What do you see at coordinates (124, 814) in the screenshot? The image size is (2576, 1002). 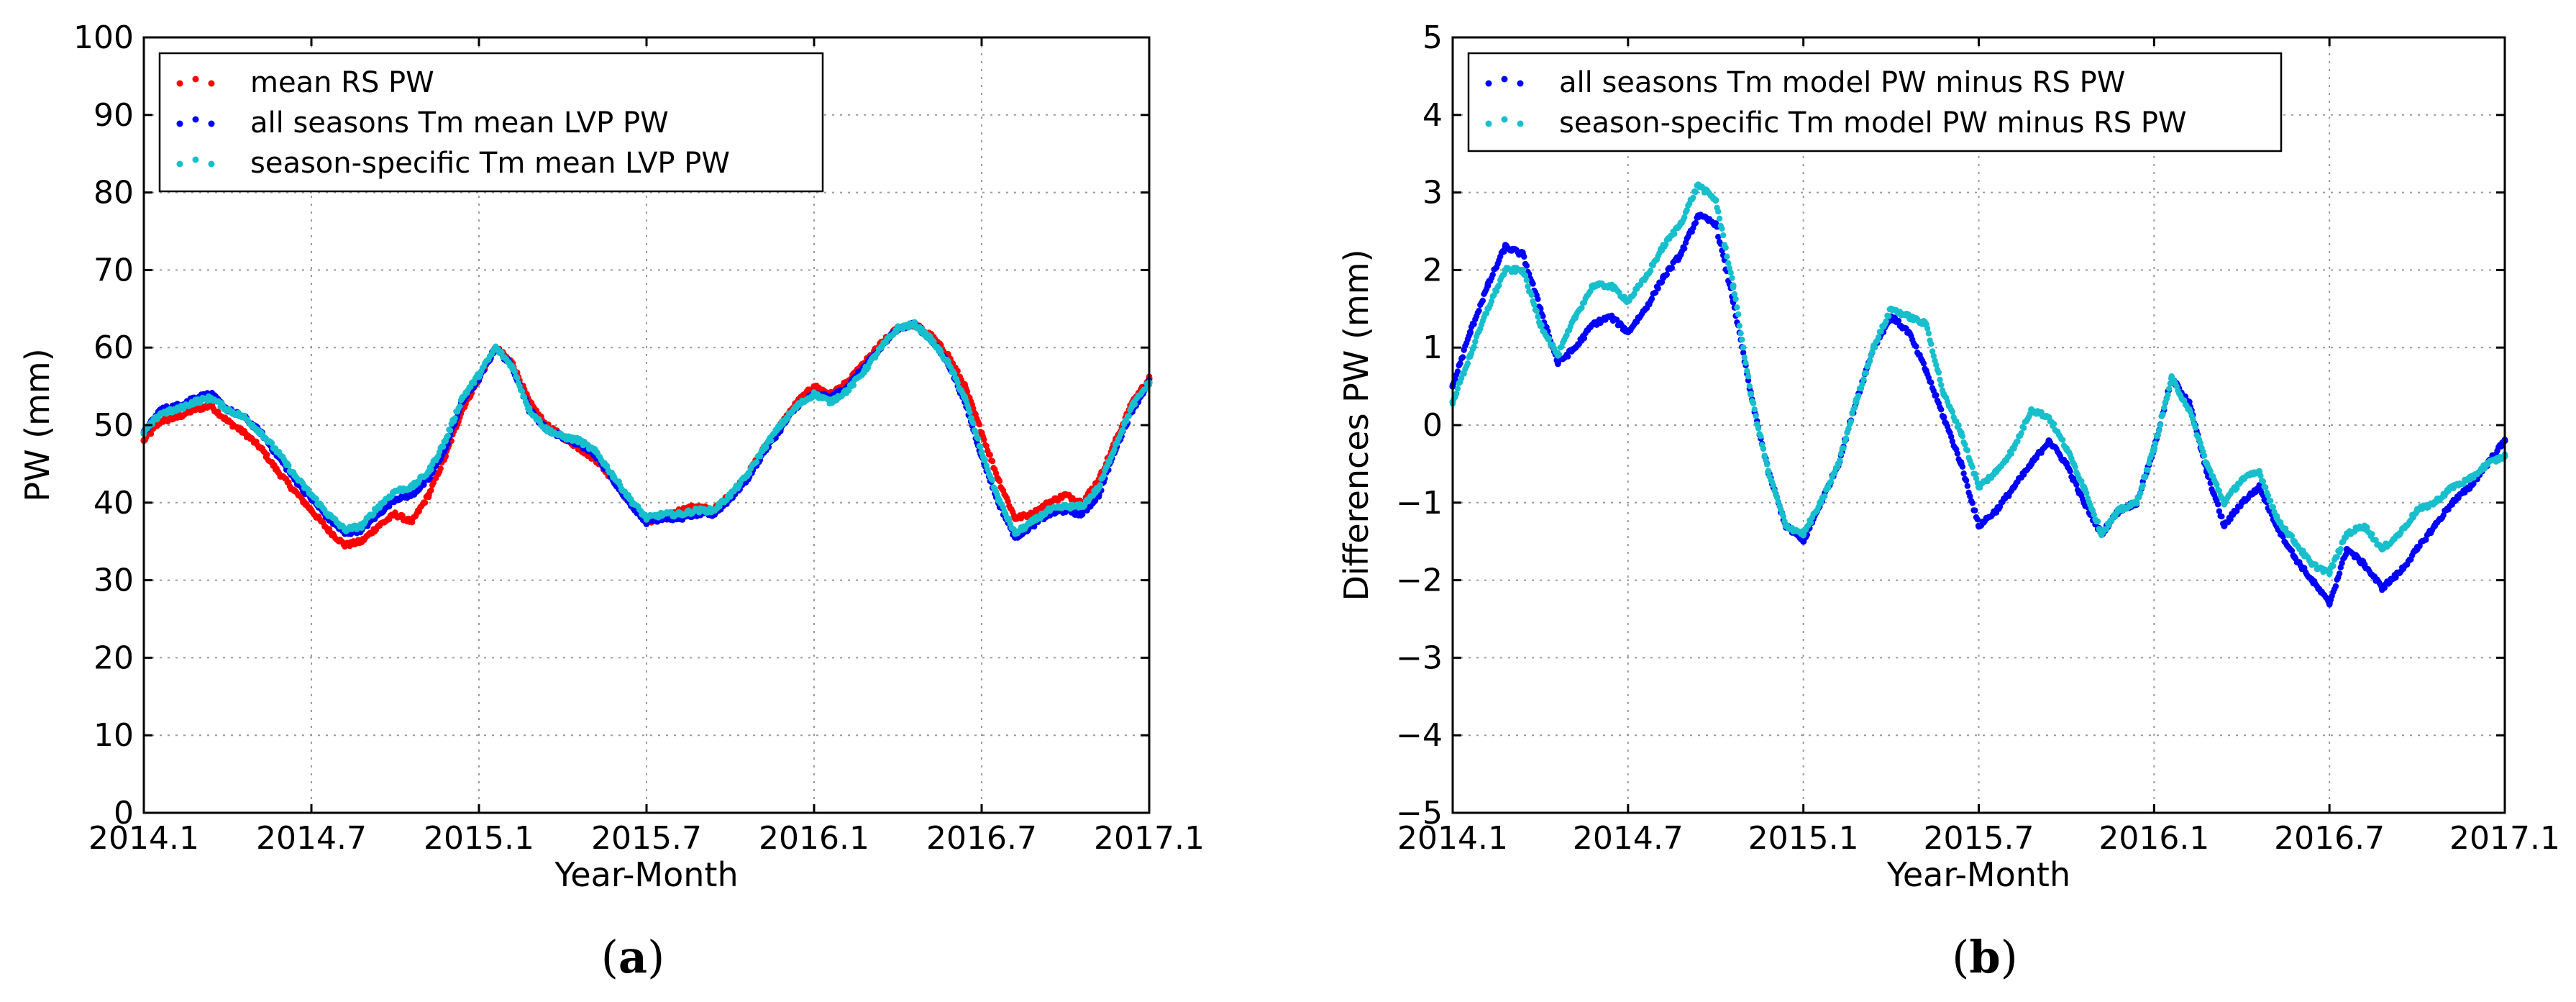 I see `y-tick-label-0: 0` at bounding box center [124, 814].